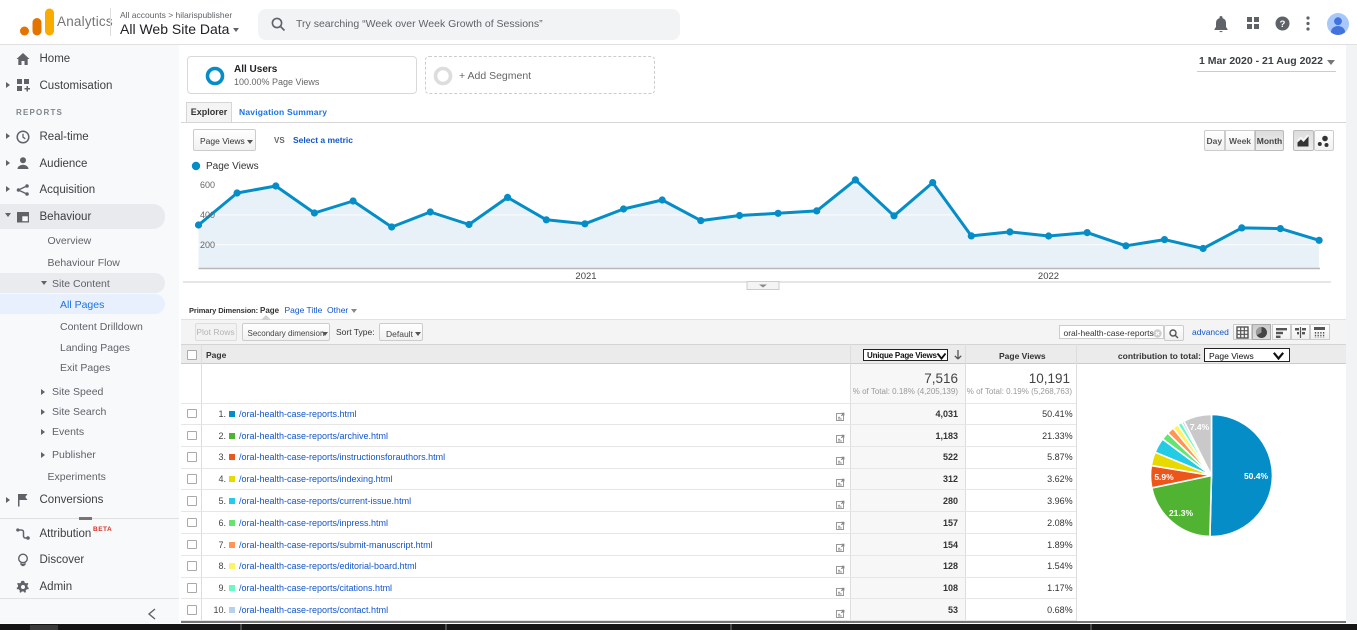 The height and width of the screenshot is (630, 1357). Describe the element at coordinates (207, 185) in the screenshot. I see `svg-text: 600` at that location.